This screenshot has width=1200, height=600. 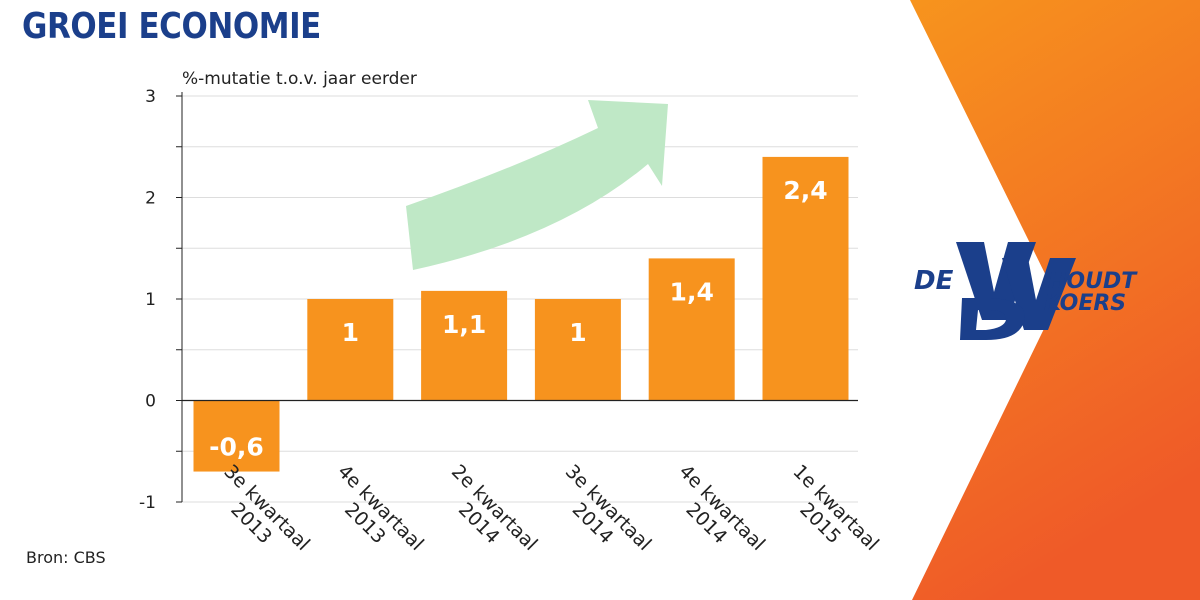 What do you see at coordinates (66, 557) in the screenshot?
I see `source-note: Bron: CBS` at bounding box center [66, 557].